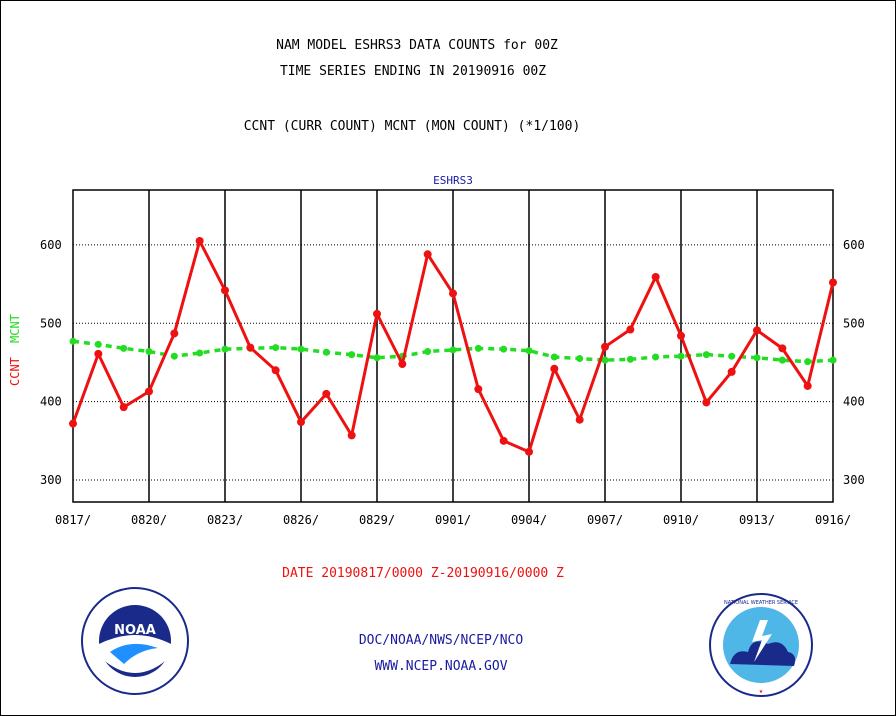 The width and height of the screenshot is (896, 716). Describe the element at coordinates (441, 666) in the screenshot. I see `website-label: WWW.NCEP.NOAA.GOV` at that location.